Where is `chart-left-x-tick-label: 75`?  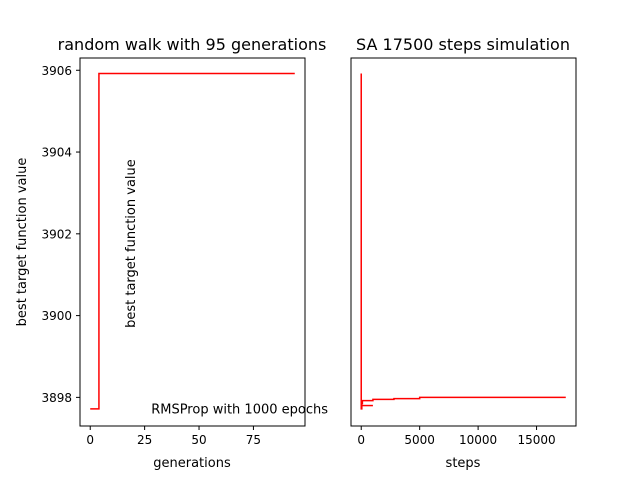 chart-left-x-tick-label: 75 is located at coordinates (253, 440).